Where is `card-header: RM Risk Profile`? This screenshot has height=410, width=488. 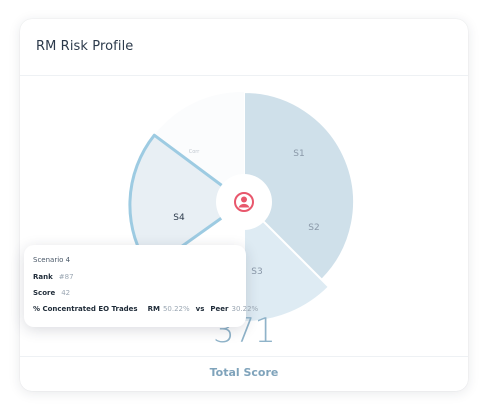
card-header: RM Risk Profile is located at coordinates (244, 47).